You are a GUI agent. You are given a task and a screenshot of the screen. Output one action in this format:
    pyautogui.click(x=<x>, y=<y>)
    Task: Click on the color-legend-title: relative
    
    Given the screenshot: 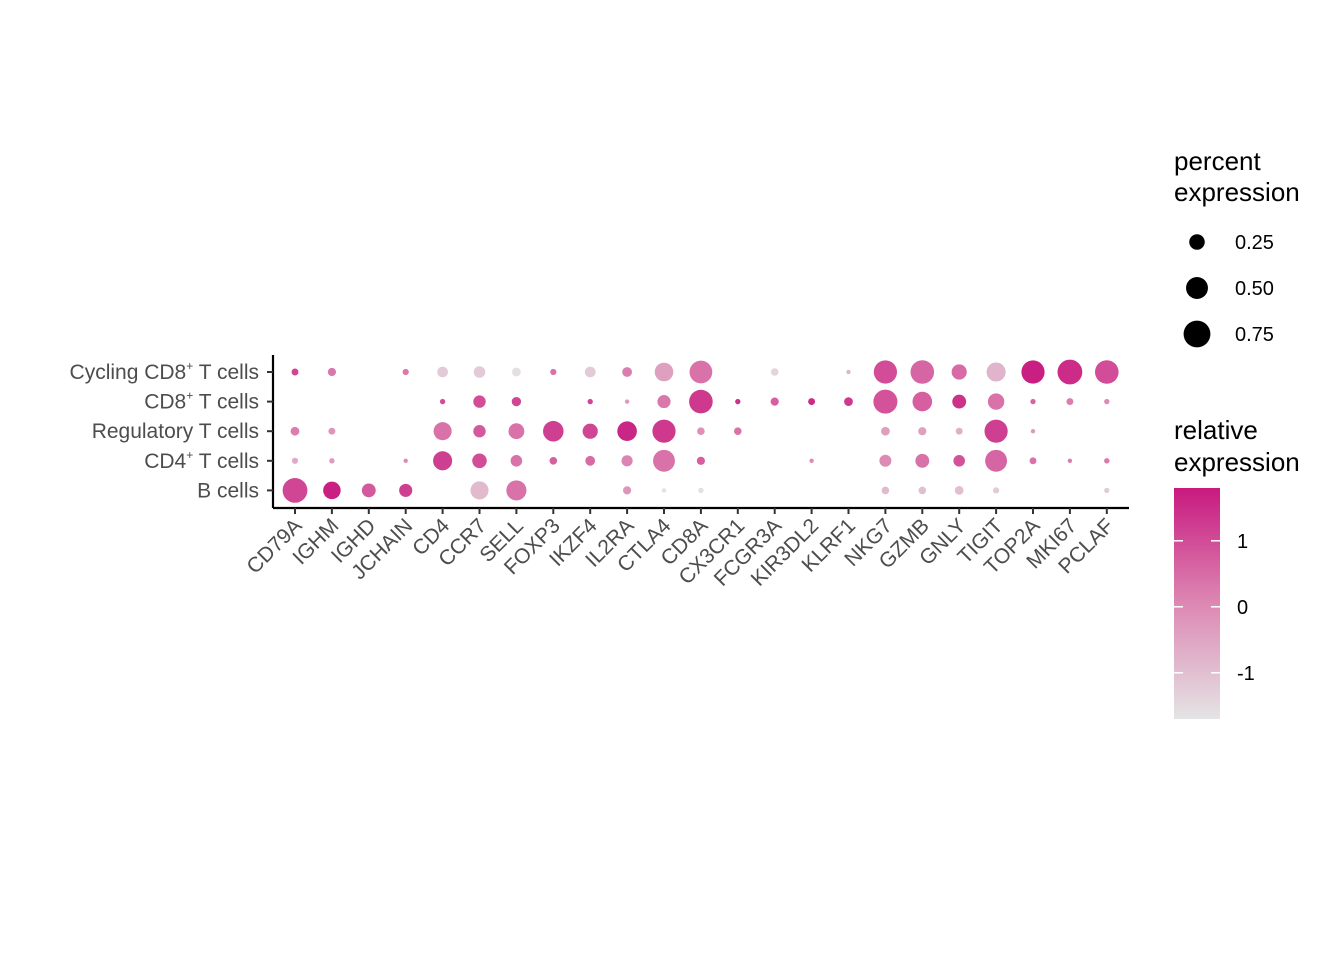 What is the action you would take?
    pyautogui.click(x=1216, y=430)
    